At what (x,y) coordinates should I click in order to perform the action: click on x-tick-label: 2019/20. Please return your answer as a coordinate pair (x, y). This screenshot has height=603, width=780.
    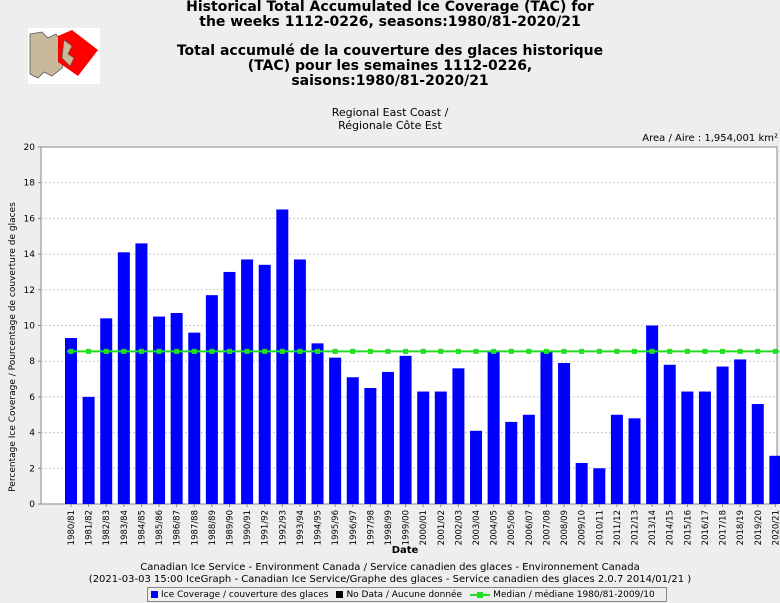
    Looking at the image, I should click on (759, 527).